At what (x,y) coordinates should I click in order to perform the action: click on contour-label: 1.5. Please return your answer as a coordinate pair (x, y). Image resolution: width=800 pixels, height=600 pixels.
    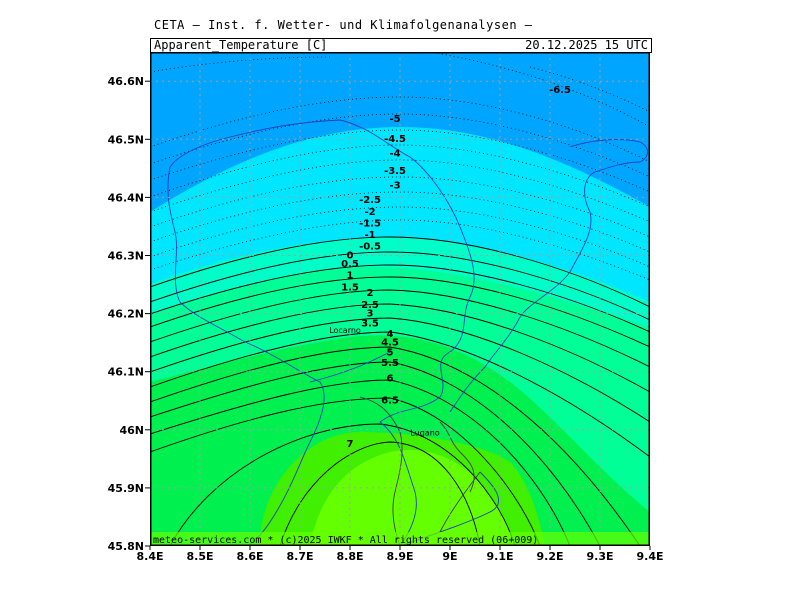
    Looking at the image, I should click on (350, 287).